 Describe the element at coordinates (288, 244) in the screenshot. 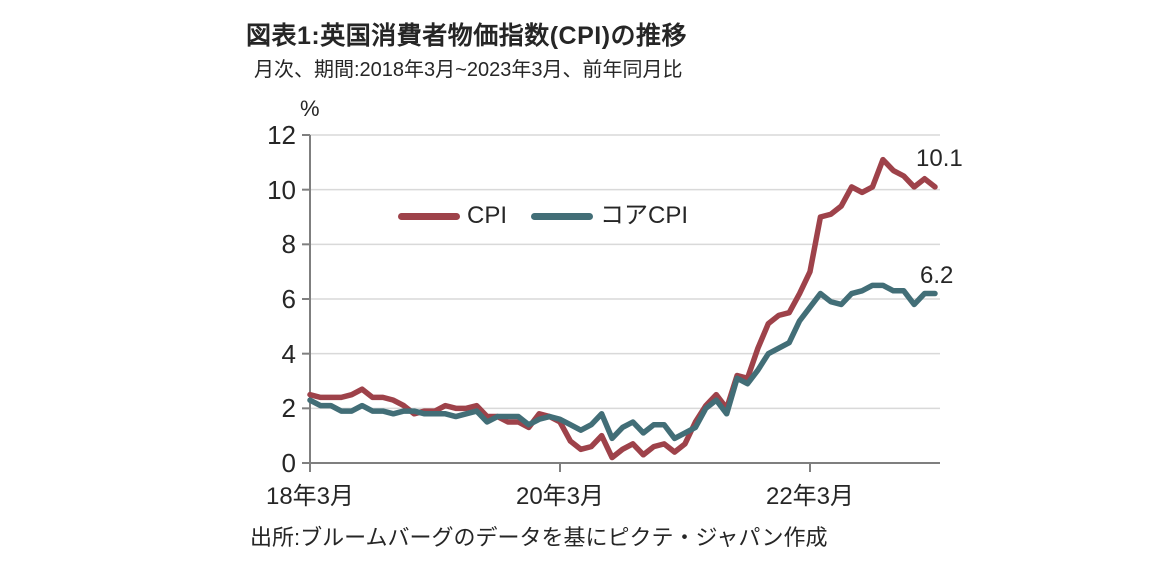

I see `y-tick-label: 8` at that location.